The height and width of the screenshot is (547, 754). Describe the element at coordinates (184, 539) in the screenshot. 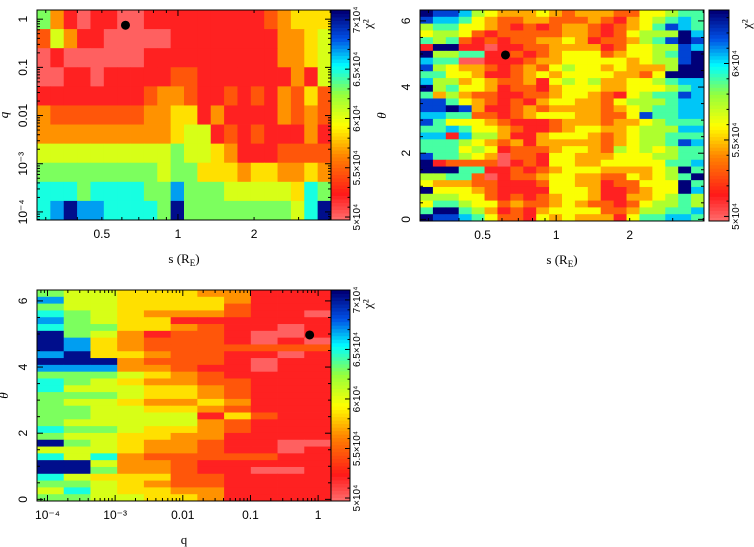

I see `x-axis-label-main: q` at that location.